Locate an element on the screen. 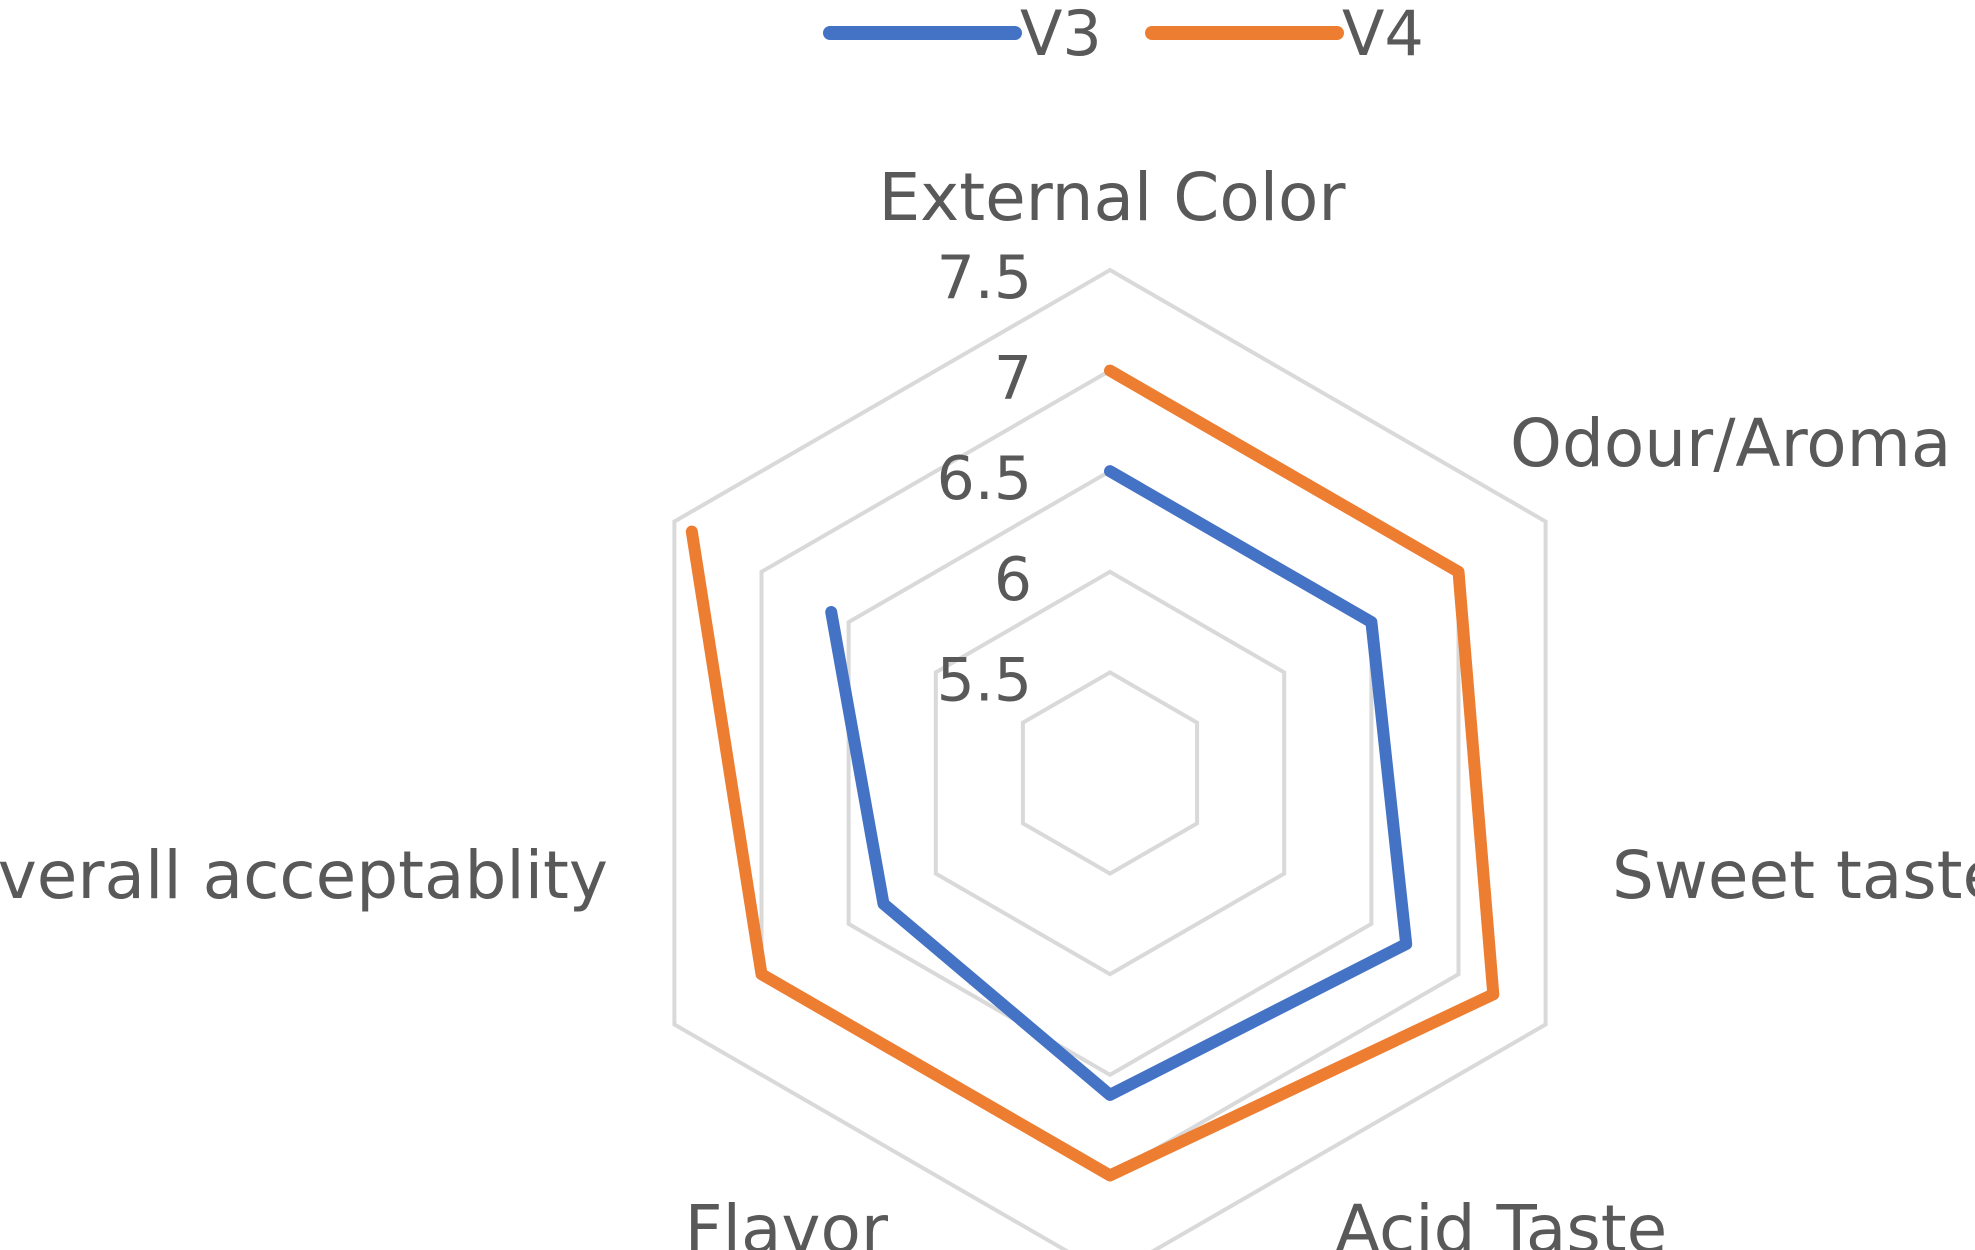  category-label: External Color is located at coordinates (1112, 197).